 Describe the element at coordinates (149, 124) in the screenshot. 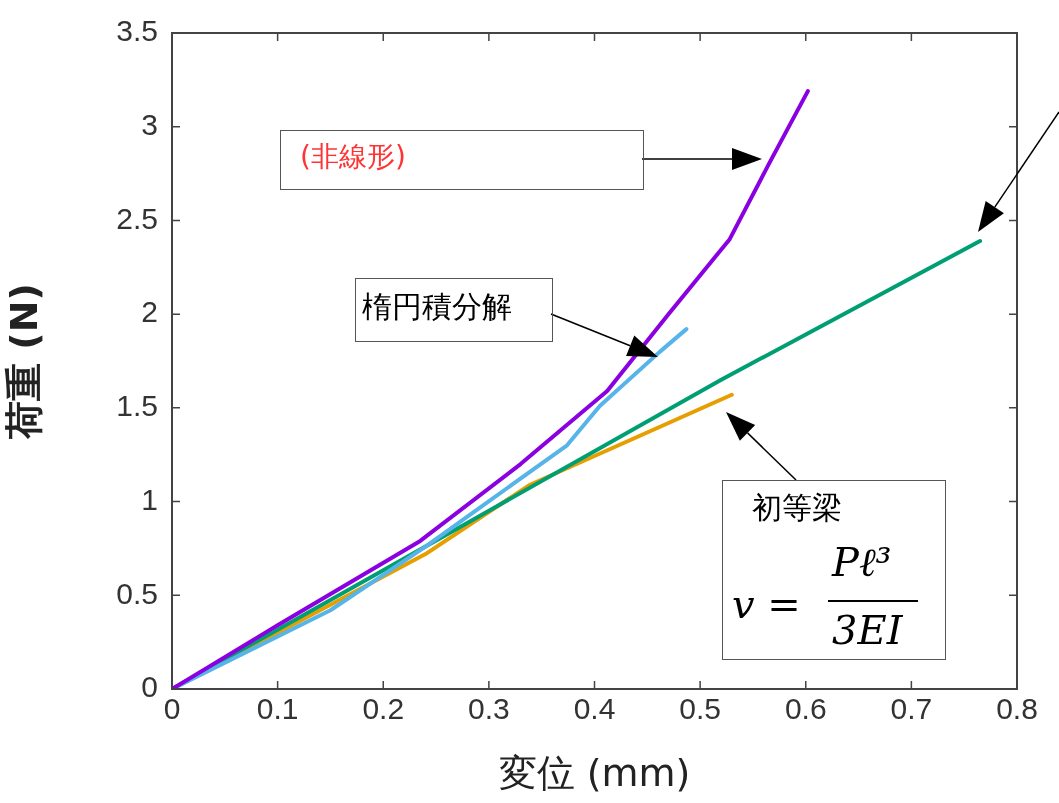

I see `y-tick-label: 3` at that location.